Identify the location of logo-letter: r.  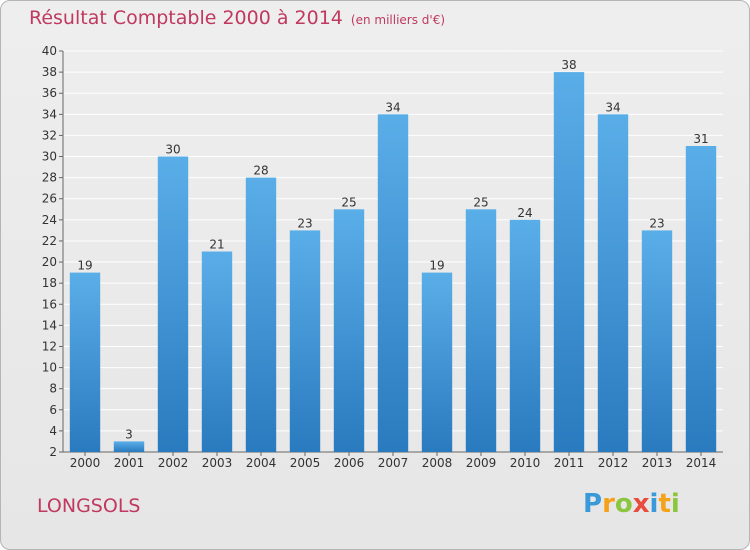
(608, 504).